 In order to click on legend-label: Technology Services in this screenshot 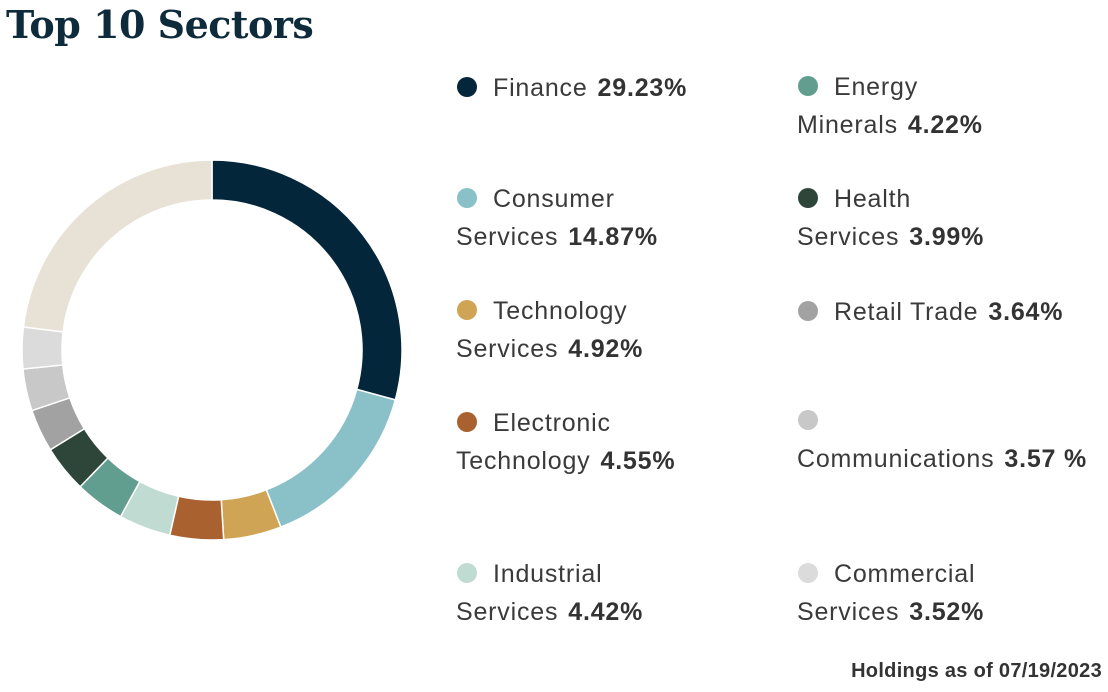, I will do `click(542, 330)`.